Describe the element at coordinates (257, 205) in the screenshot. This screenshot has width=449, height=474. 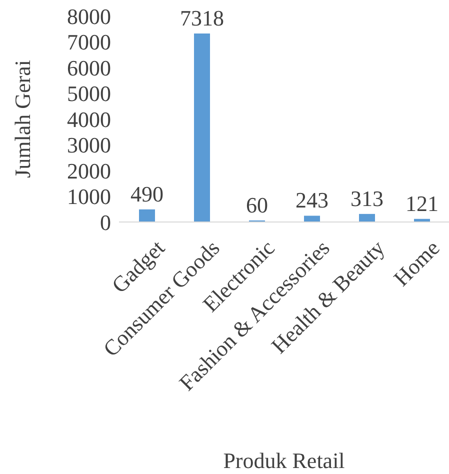
I see `data-label: 60` at that location.